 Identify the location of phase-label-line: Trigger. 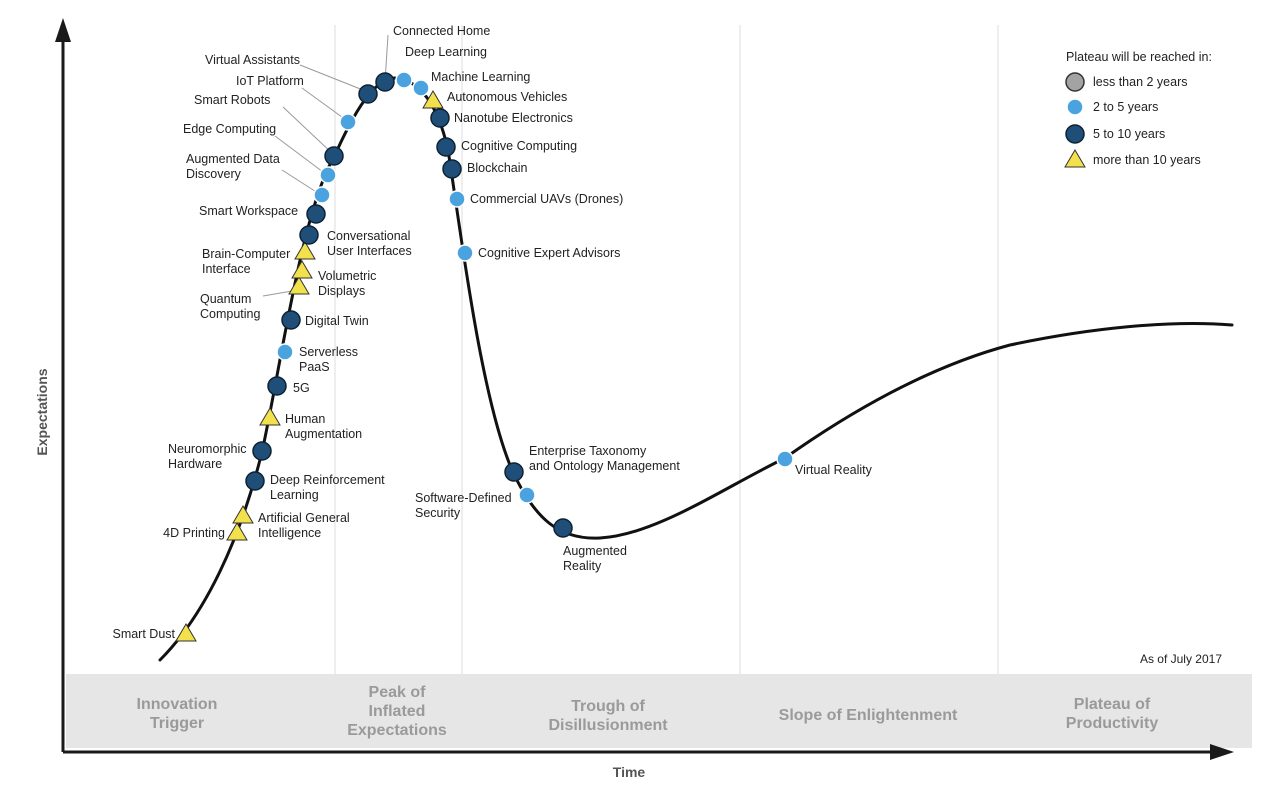
(177, 723).